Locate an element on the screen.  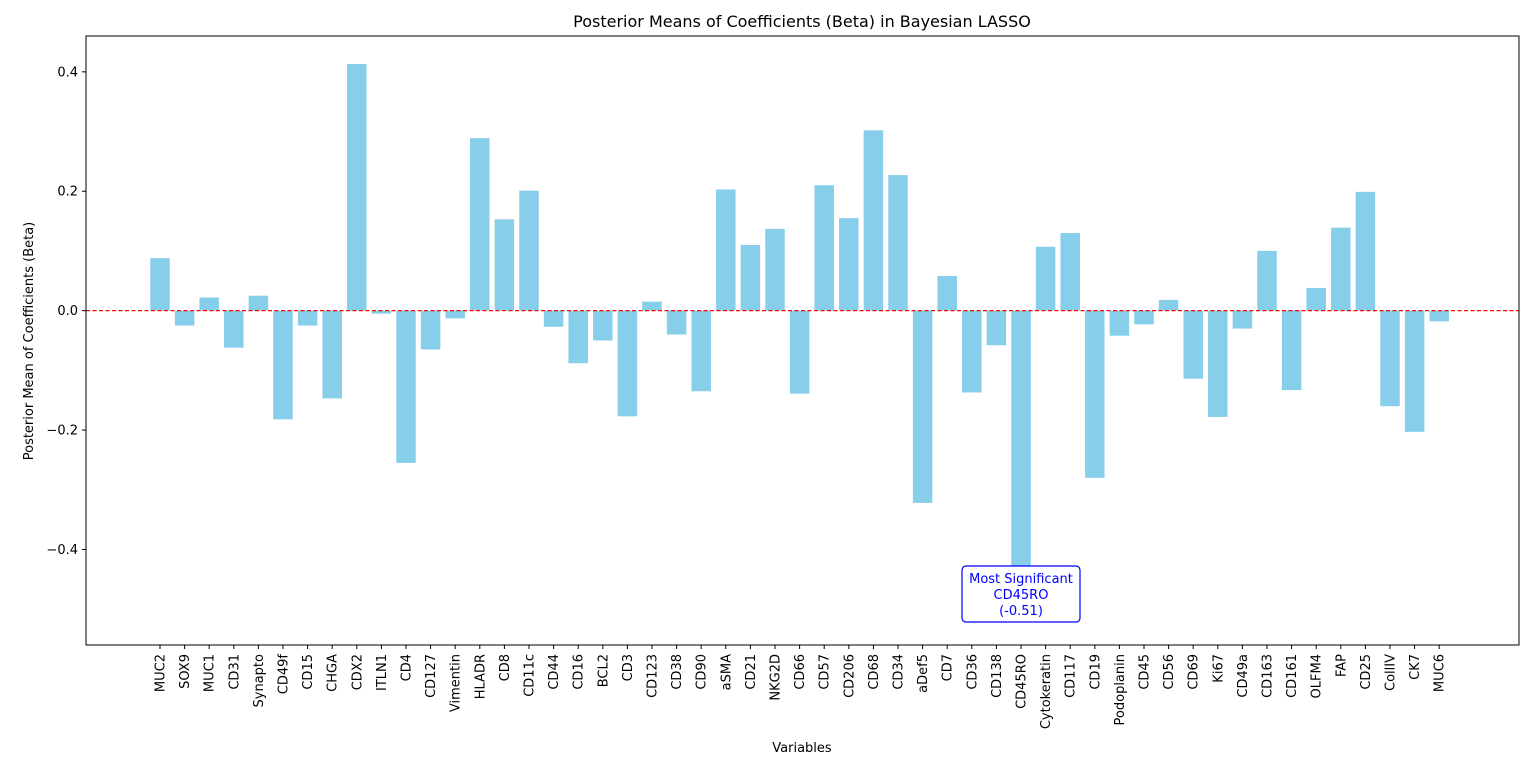
x-tick-label: CHGA is located at coordinates (333, 673).